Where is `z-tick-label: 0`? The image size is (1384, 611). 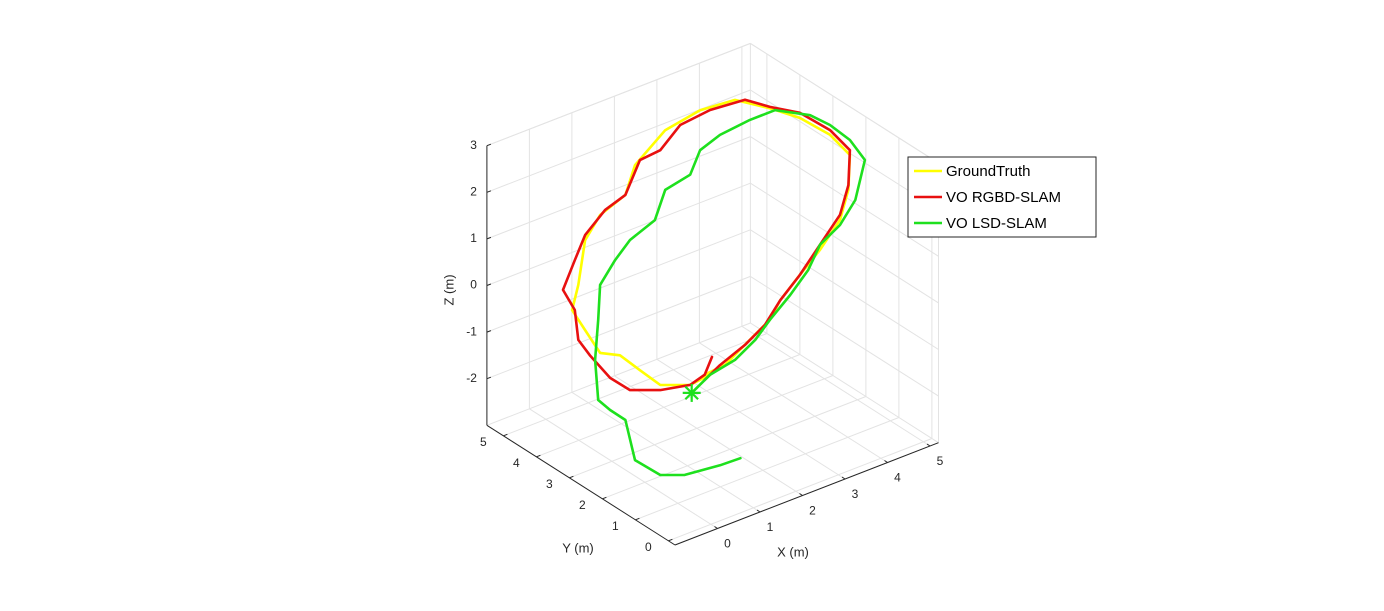
z-tick-label: 0 is located at coordinates (473, 285).